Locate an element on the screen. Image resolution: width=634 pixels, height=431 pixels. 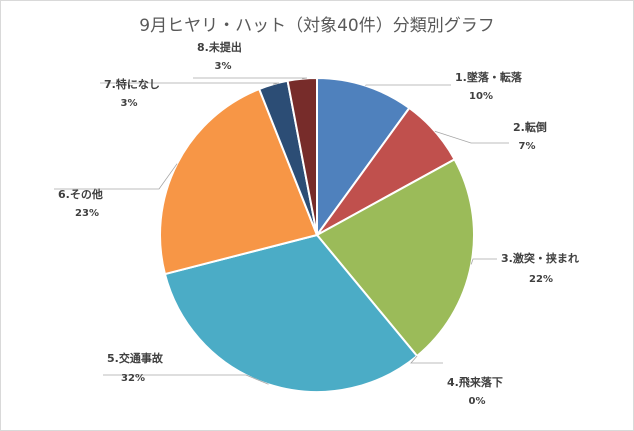
category-label-4: 4.飛来落下 is located at coordinates (475, 382).